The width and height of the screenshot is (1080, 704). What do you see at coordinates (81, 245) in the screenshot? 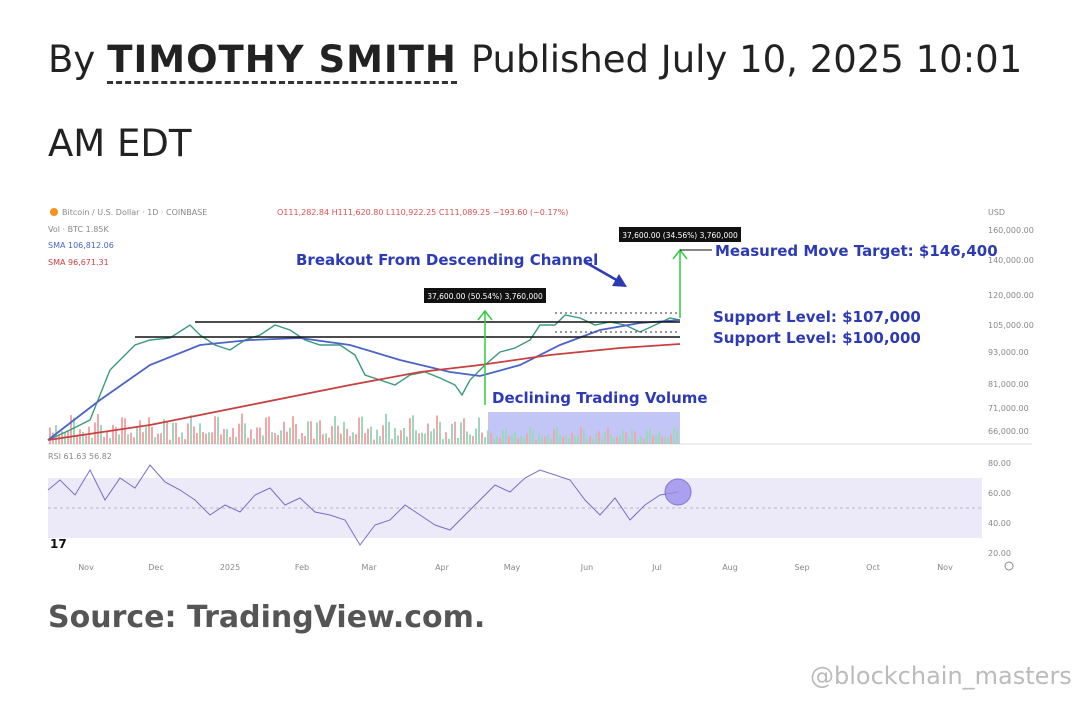
I see `legend-sma: SMA 106,812.06` at bounding box center [81, 245].